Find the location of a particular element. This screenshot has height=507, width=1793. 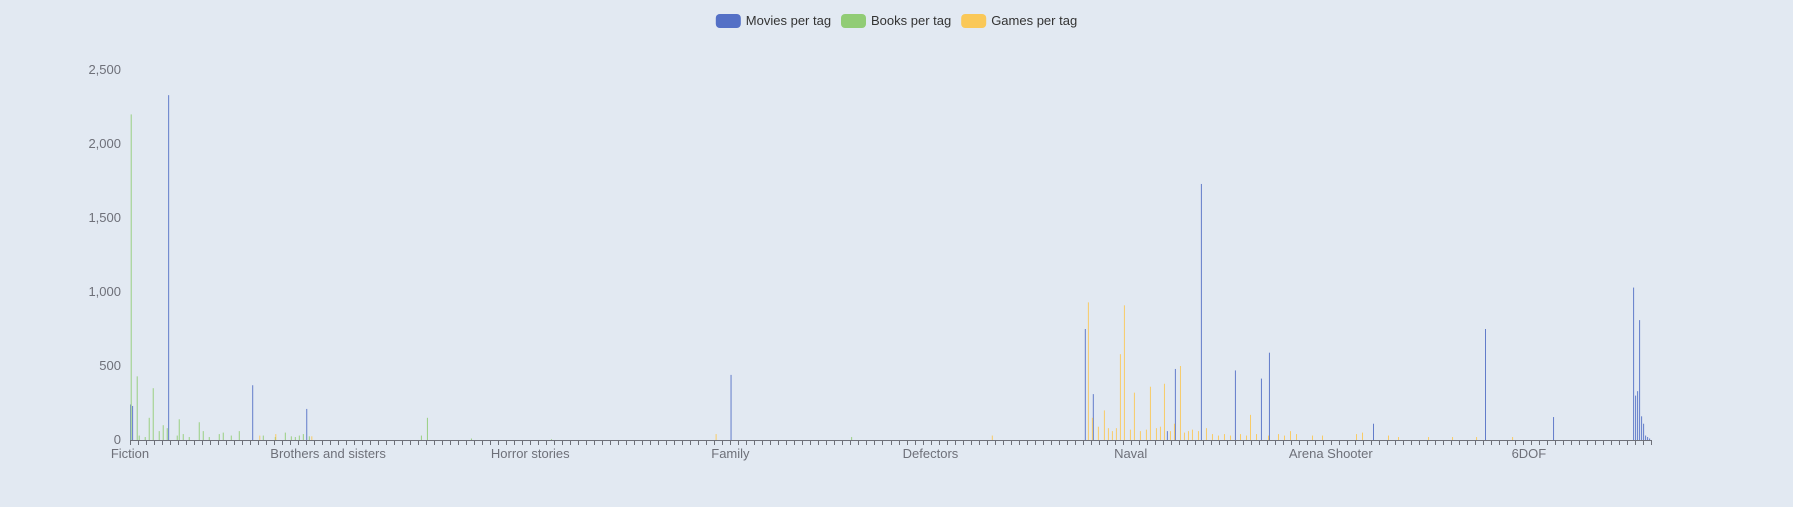

legend-item: Books per tag is located at coordinates (896, 20).